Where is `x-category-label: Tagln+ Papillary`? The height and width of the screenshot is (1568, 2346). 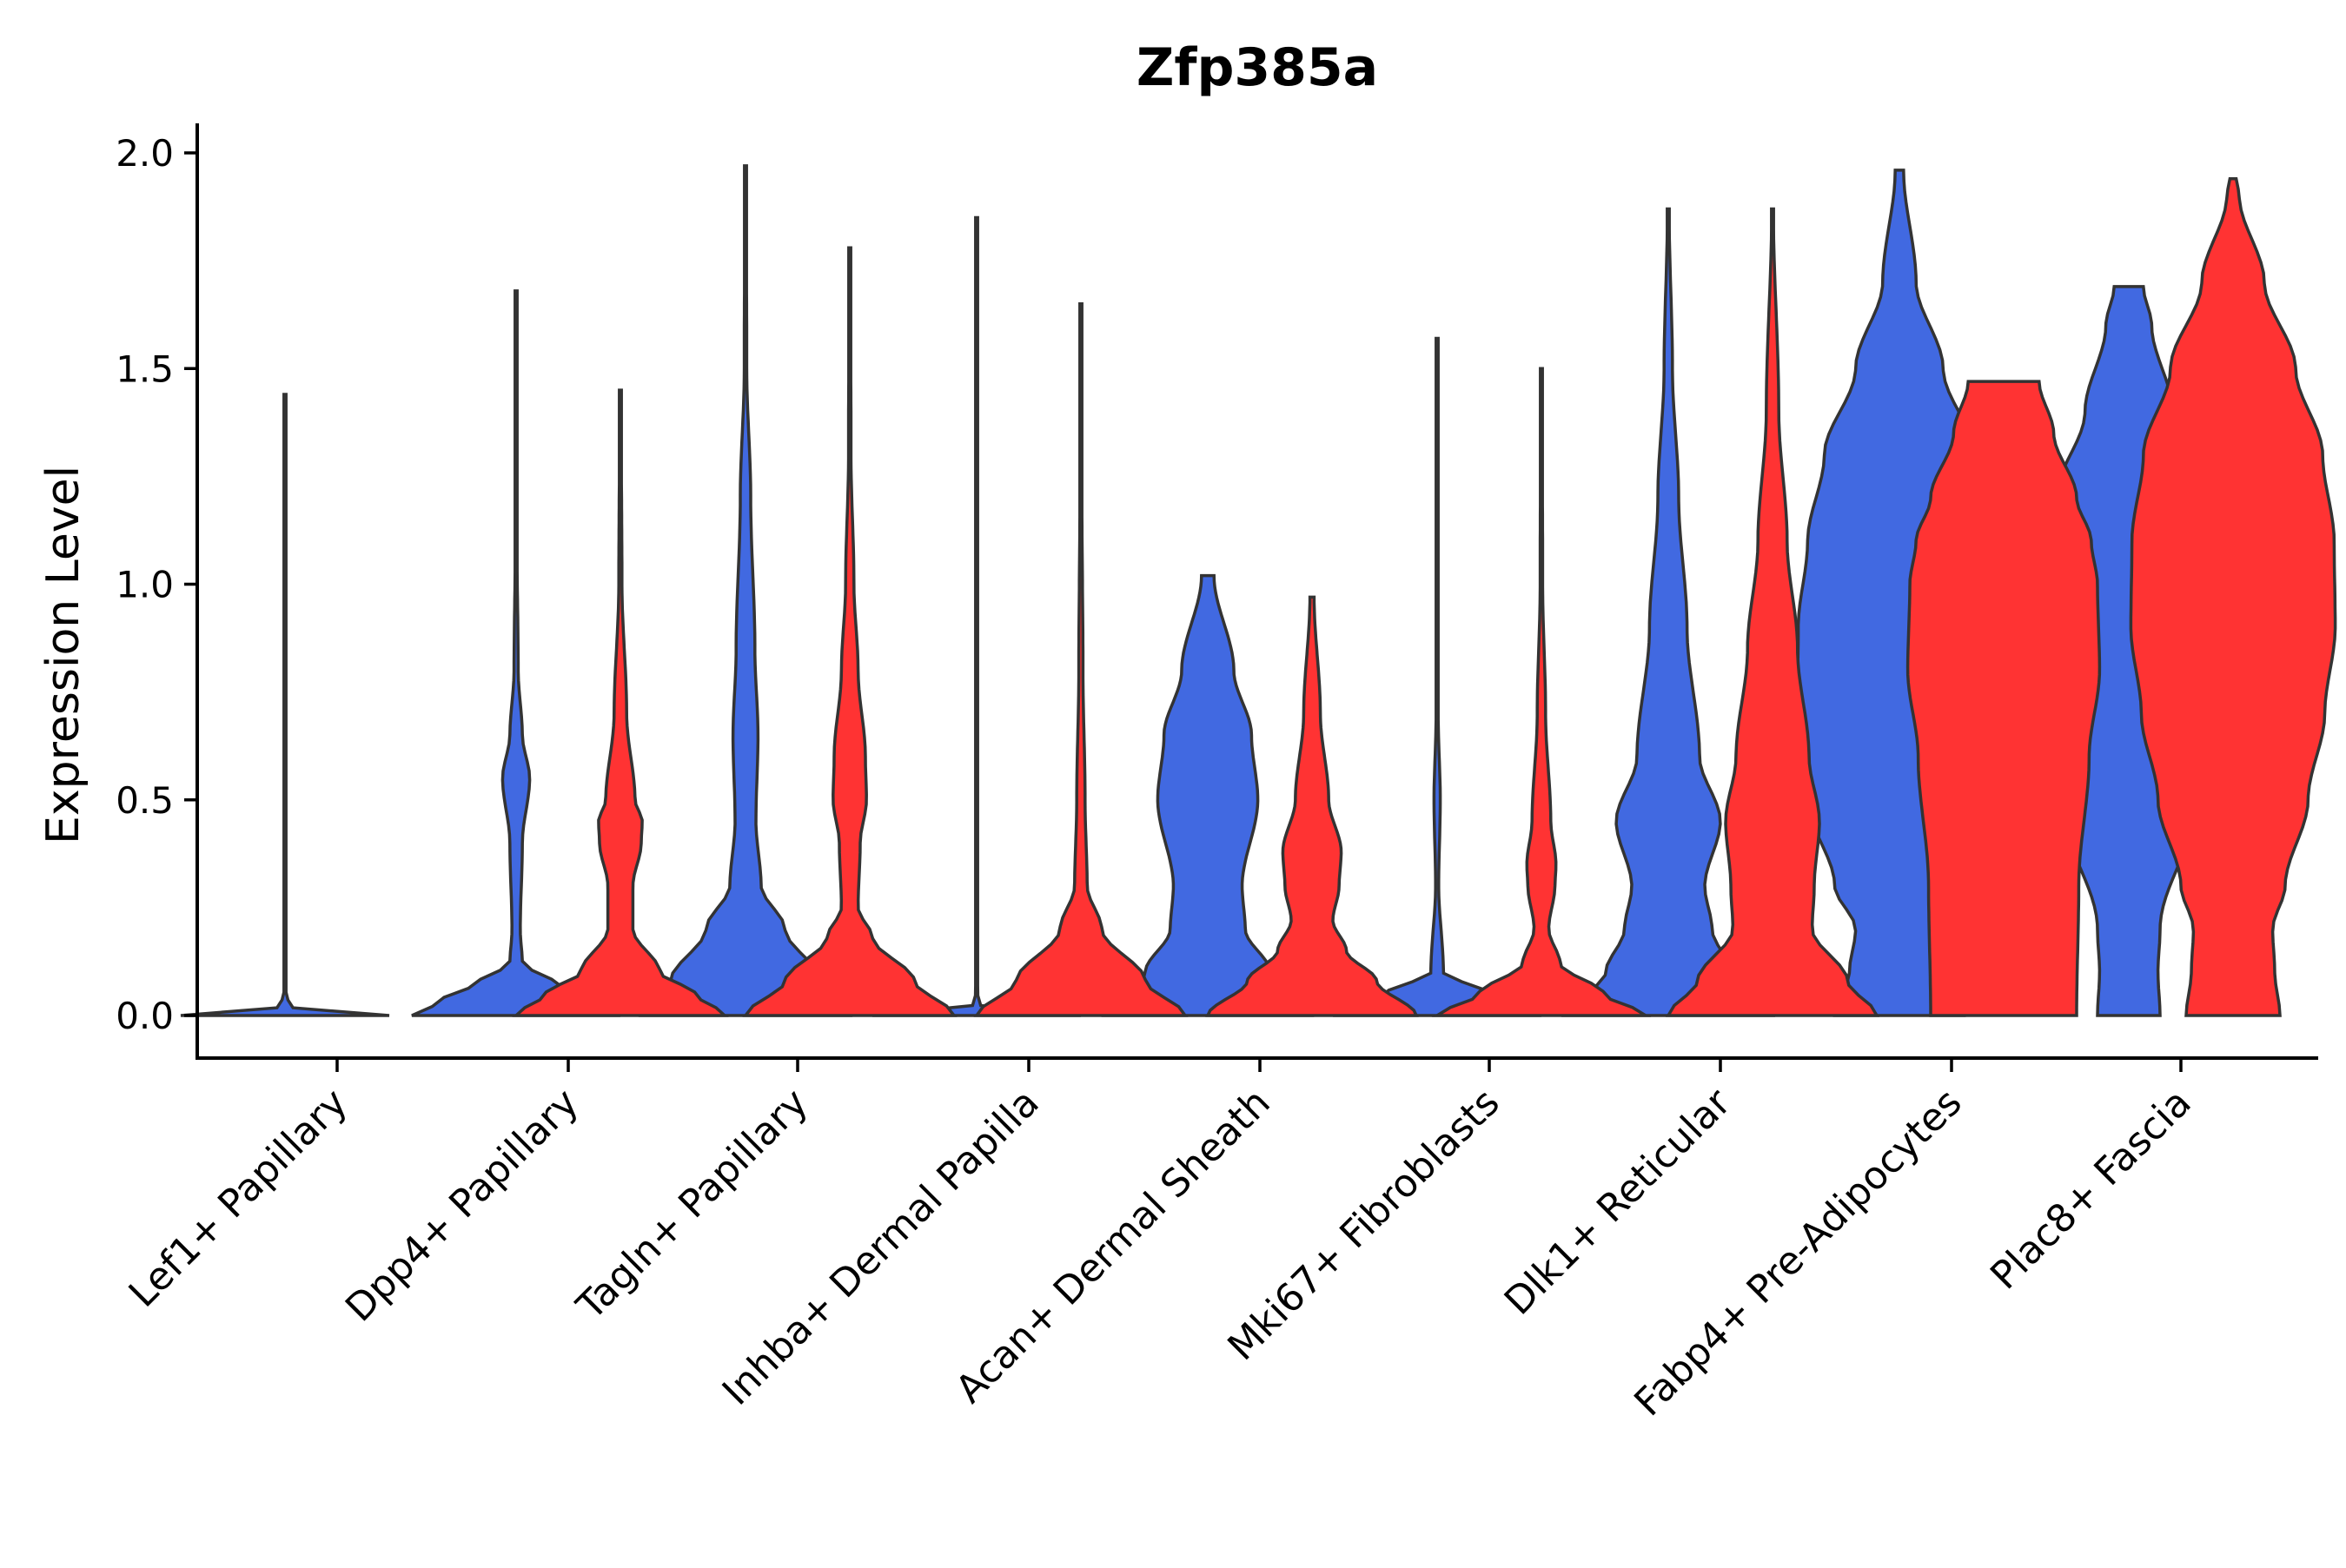
x-category-label: Tagln+ Papillary is located at coordinates (693, 1205).